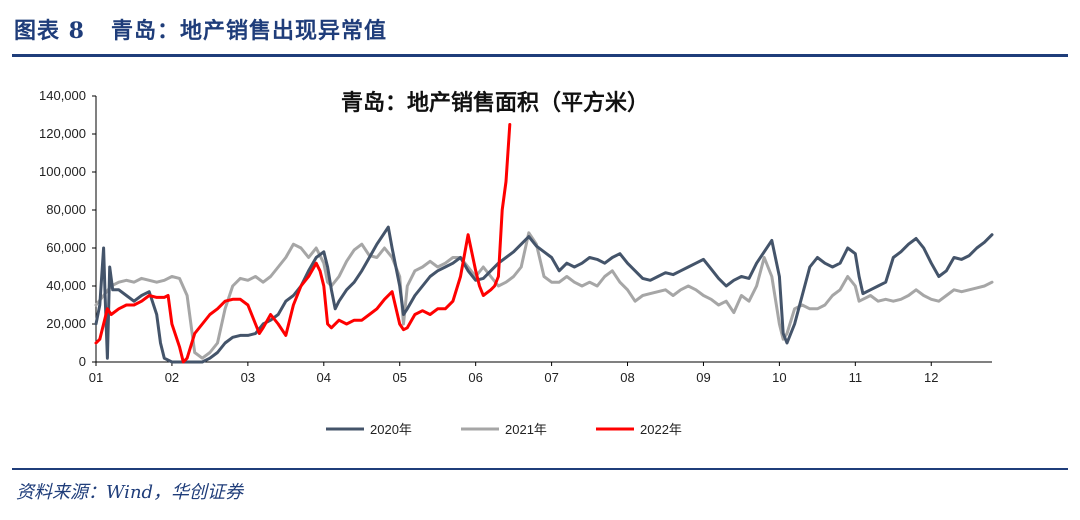  What do you see at coordinates (62, 133) in the screenshot?
I see `y-tick-label: 120,000` at bounding box center [62, 133].